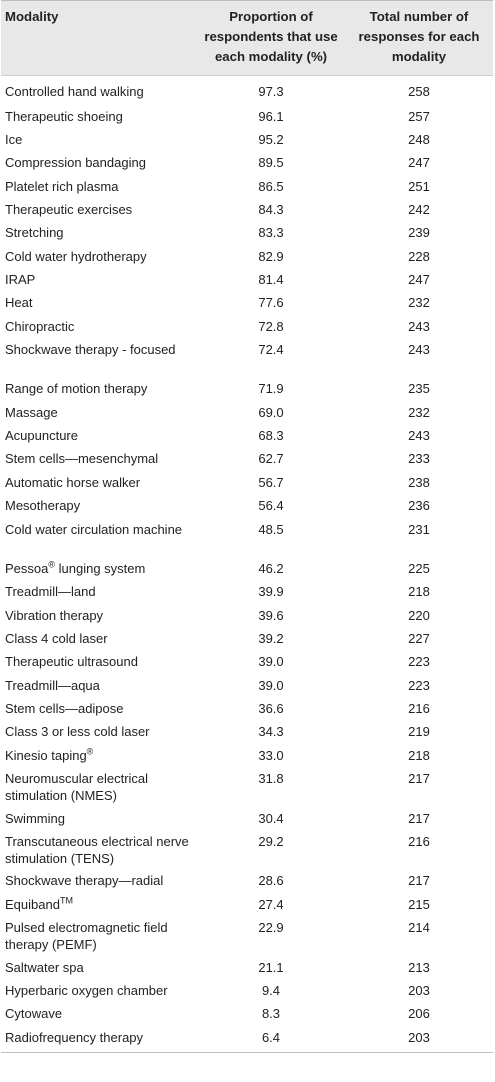 This screenshot has height=1082, width=495. I want to click on modality-name-cell: Therapeutic exercises, so click(99, 209).